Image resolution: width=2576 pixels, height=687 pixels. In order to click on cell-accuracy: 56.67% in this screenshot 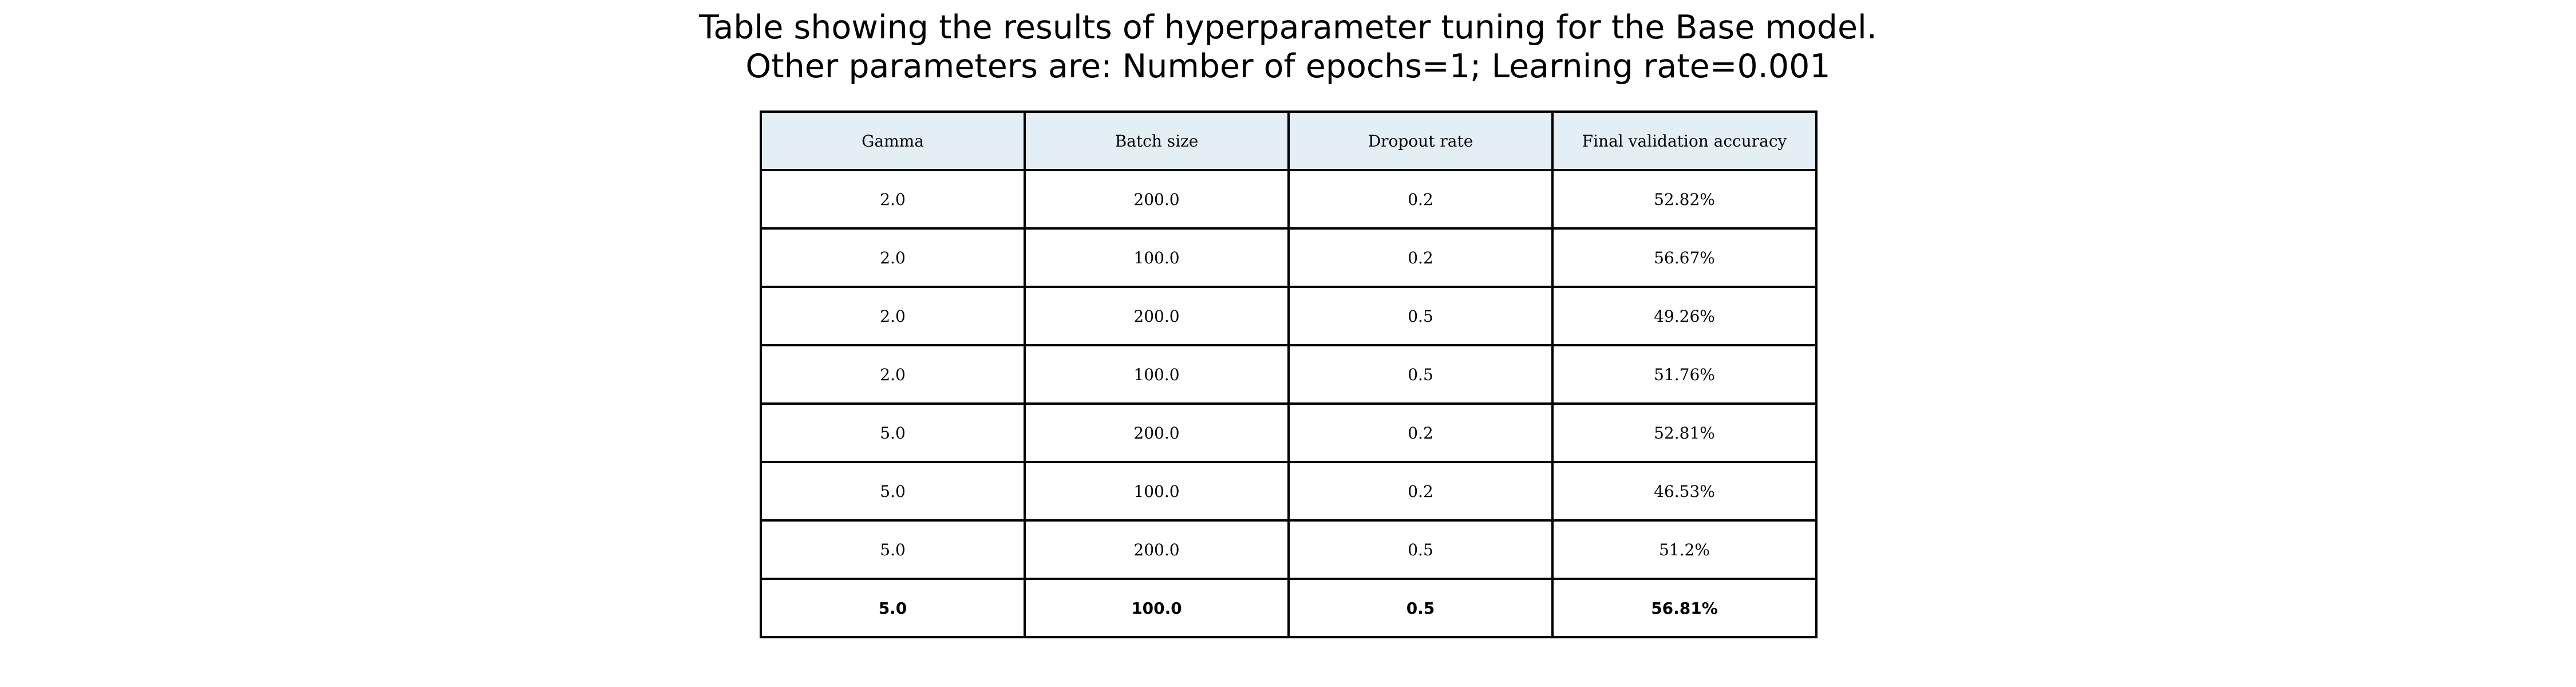, I will do `click(1684, 257)`.